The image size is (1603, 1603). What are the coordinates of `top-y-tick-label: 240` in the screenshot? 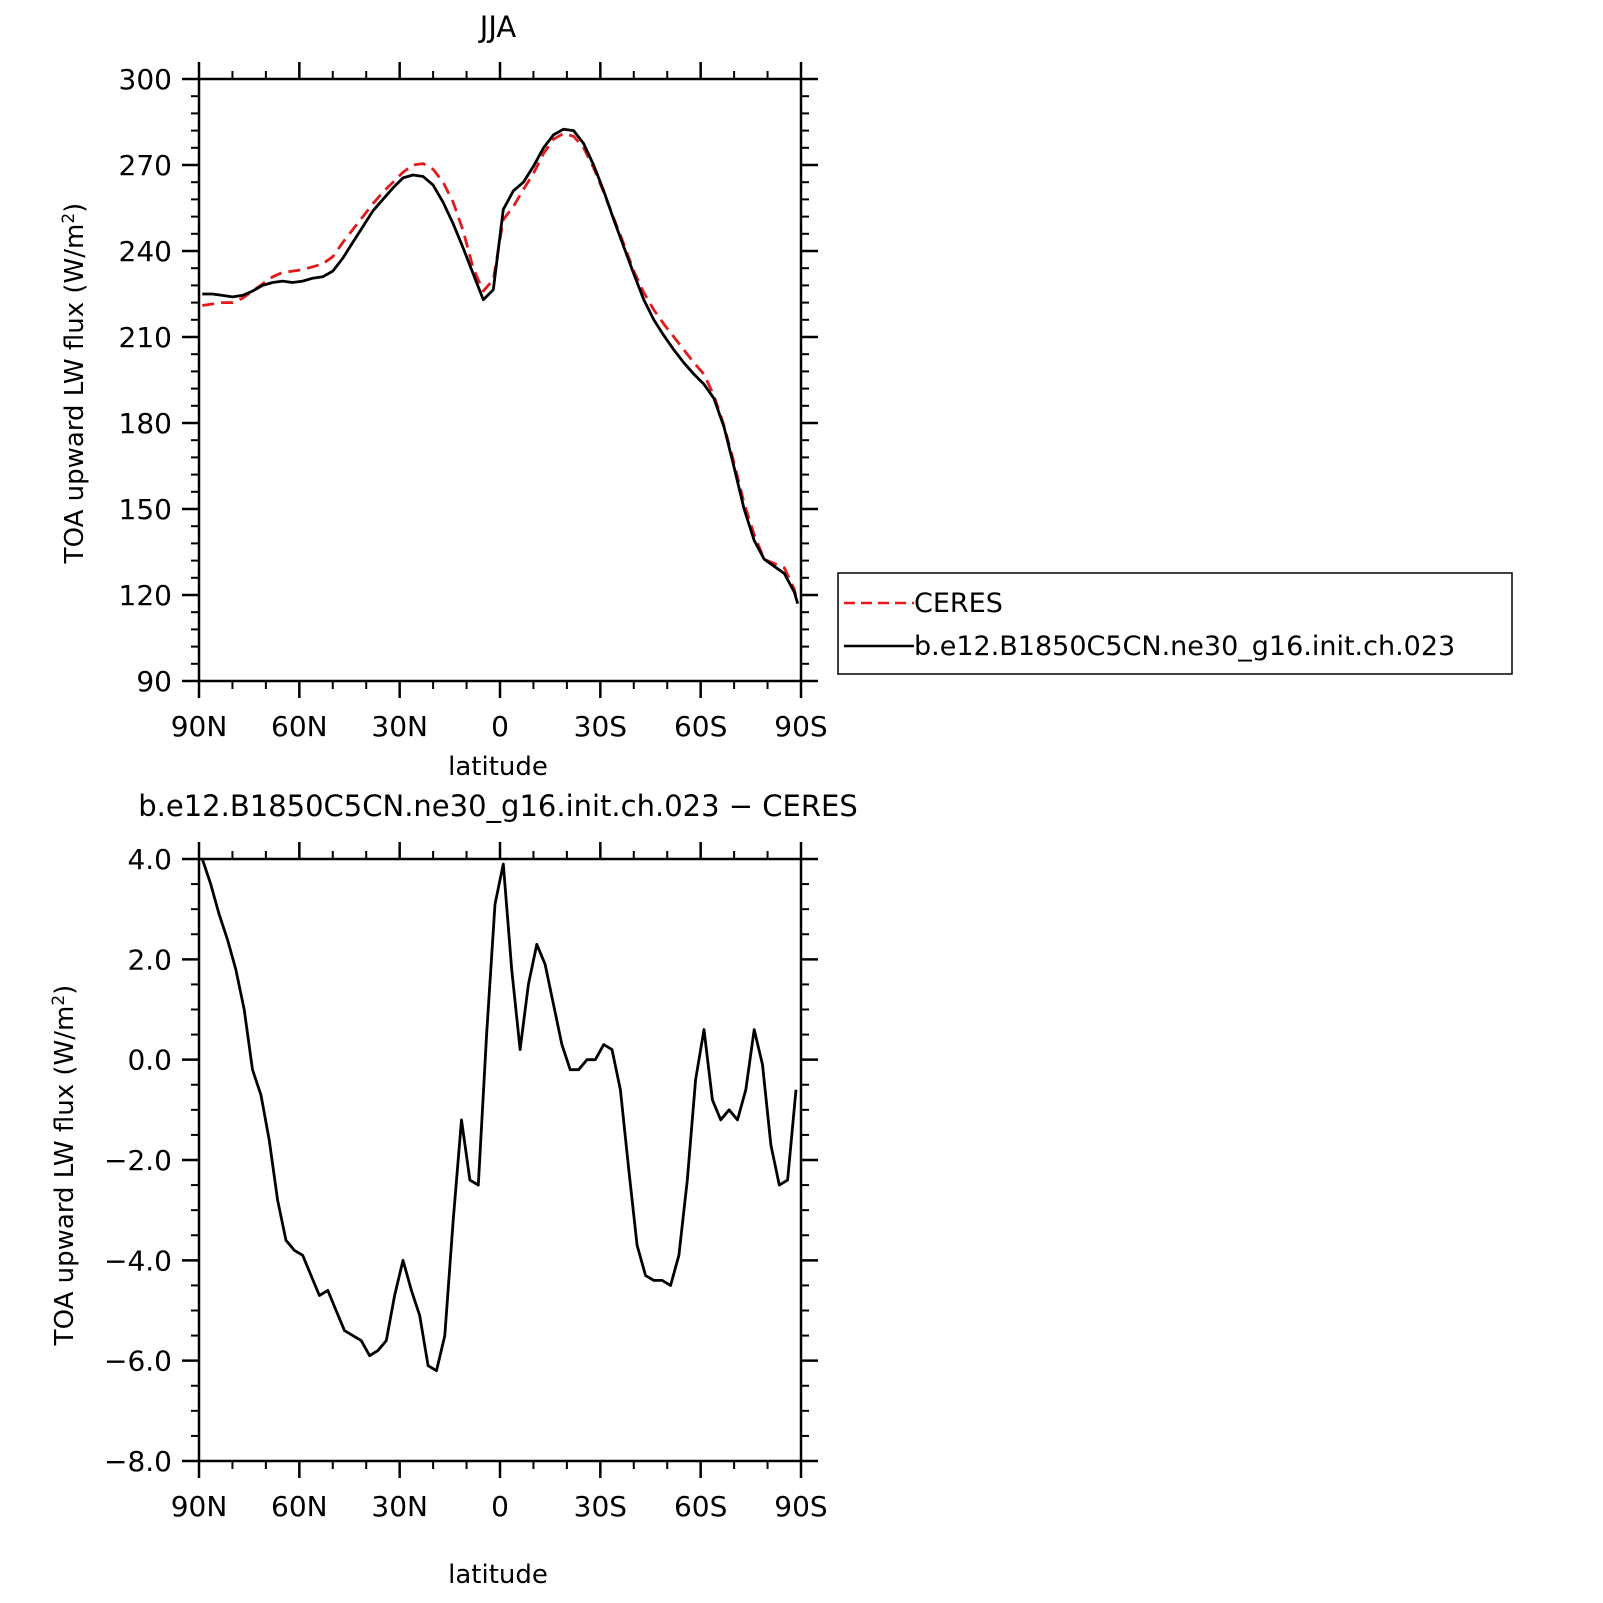 It's located at (145, 251).